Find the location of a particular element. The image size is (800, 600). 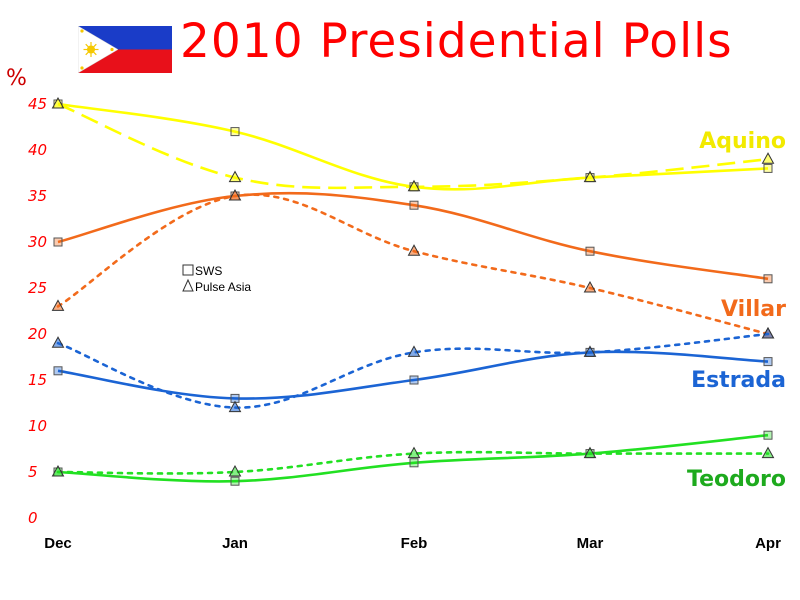

series-line-villar-sws is located at coordinates (413, 236).